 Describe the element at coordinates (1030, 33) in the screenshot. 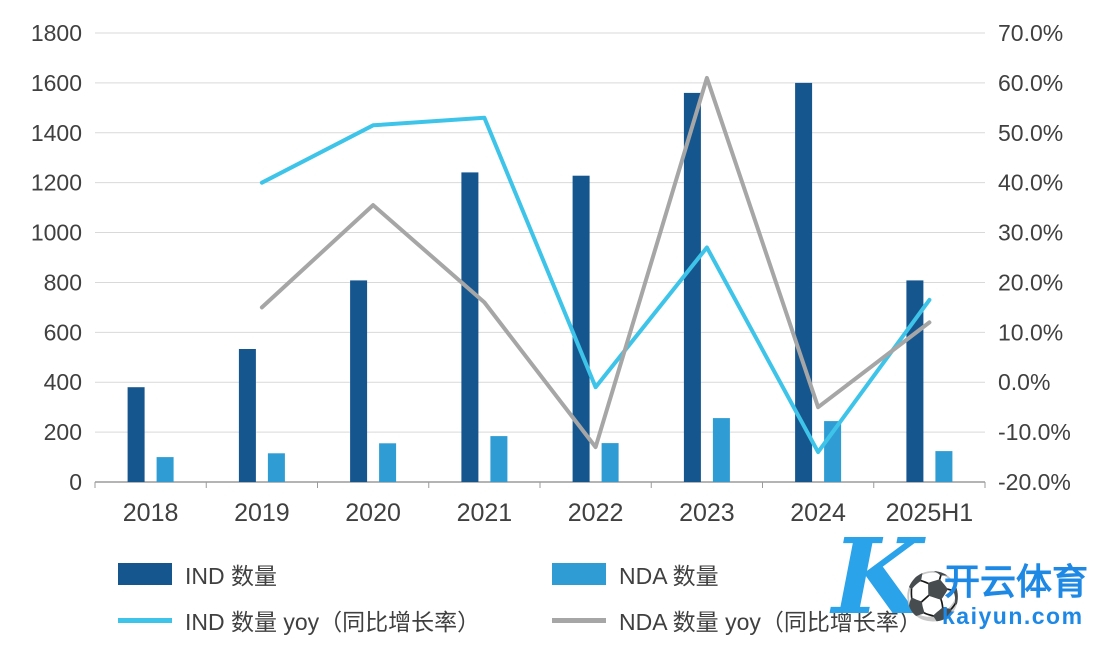

I see `right-axis-tick-label: 70.0%` at that location.